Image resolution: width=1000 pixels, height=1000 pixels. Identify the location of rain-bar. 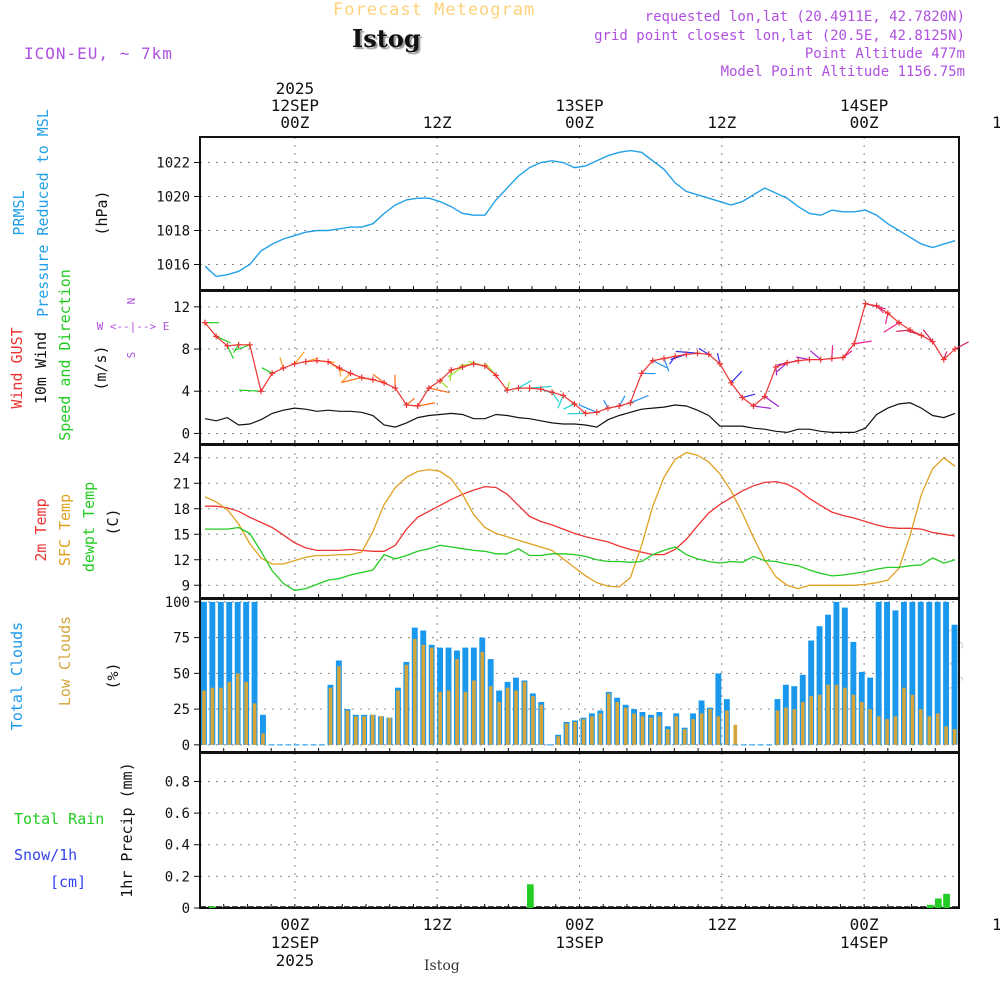
(930, 906).